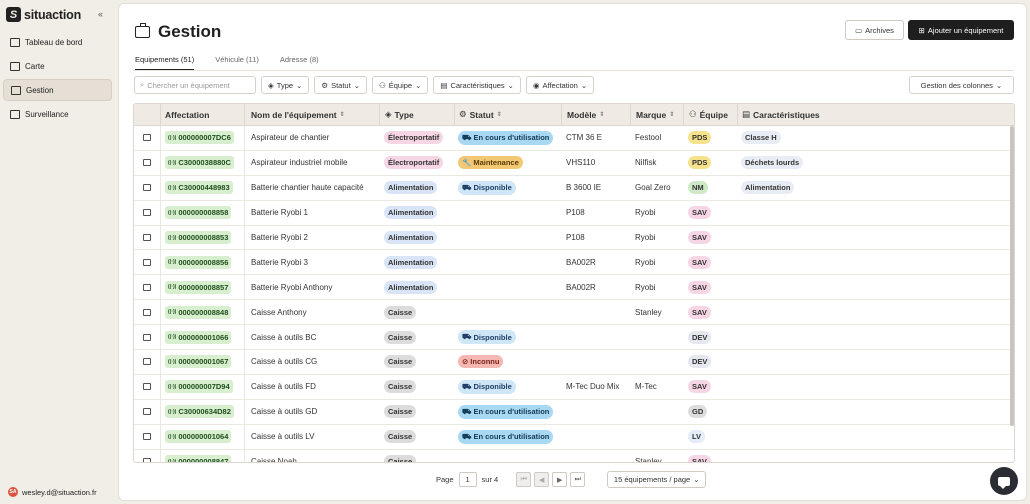 This screenshot has width=1030, height=504. What do you see at coordinates (199, 188) in the screenshot?
I see `assignment-badge: ((·)) C30000448983` at bounding box center [199, 188].